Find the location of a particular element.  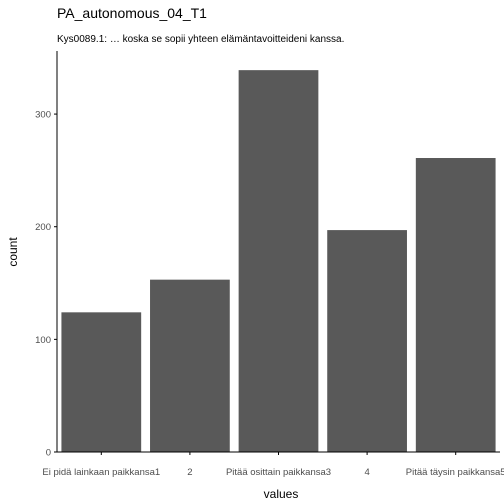

y-tick-label: 0 is located at coordinates (48, 453).